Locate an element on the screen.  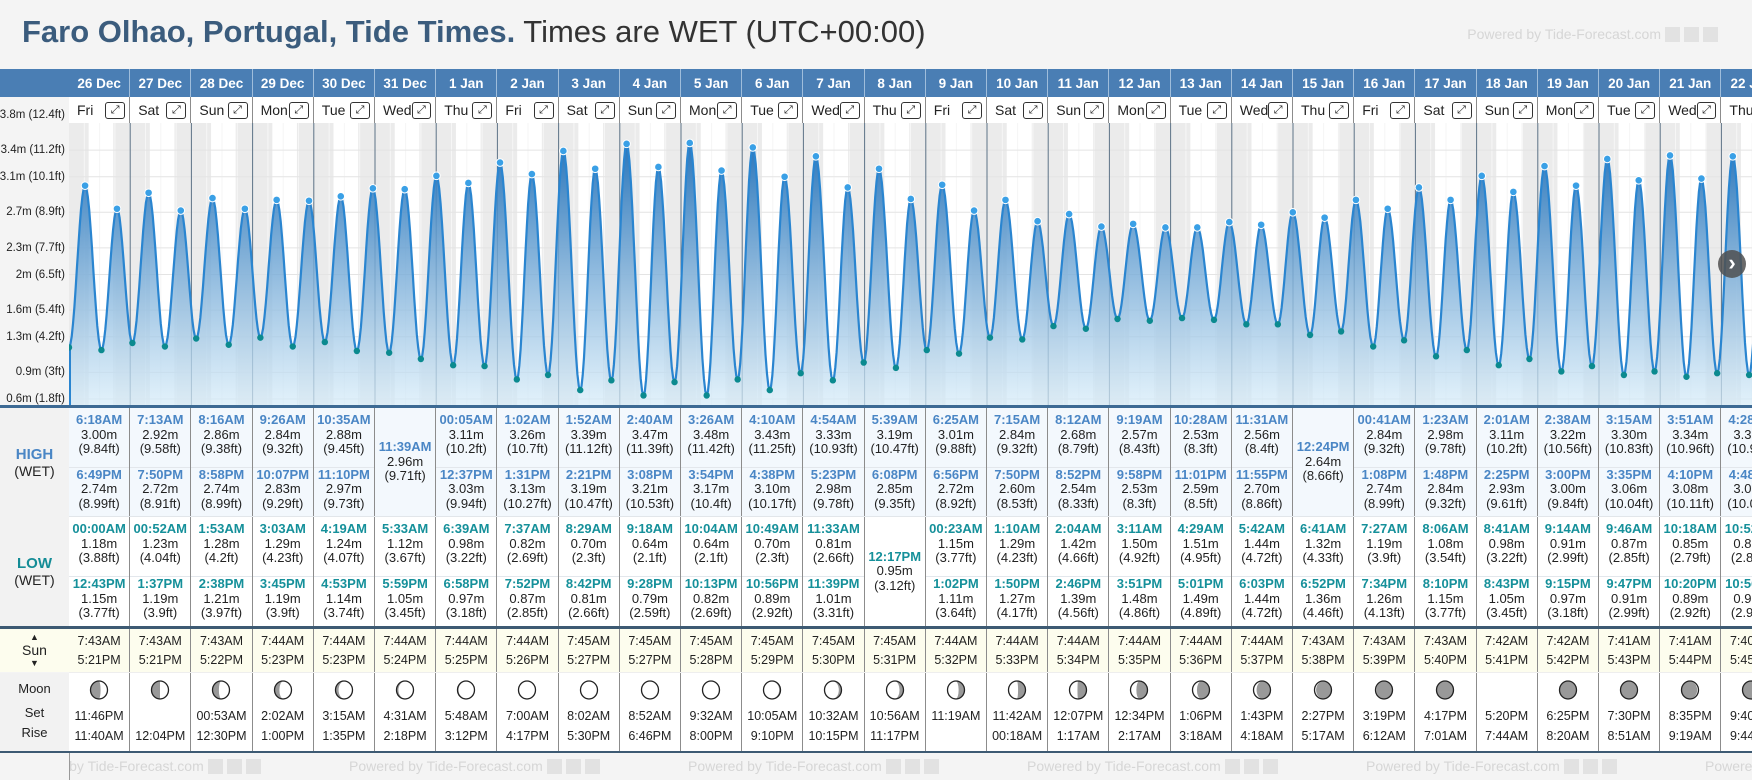
low-tide-entry: 7:37AM 0.82m (2.69ft) is located at coordinates (527, 544).